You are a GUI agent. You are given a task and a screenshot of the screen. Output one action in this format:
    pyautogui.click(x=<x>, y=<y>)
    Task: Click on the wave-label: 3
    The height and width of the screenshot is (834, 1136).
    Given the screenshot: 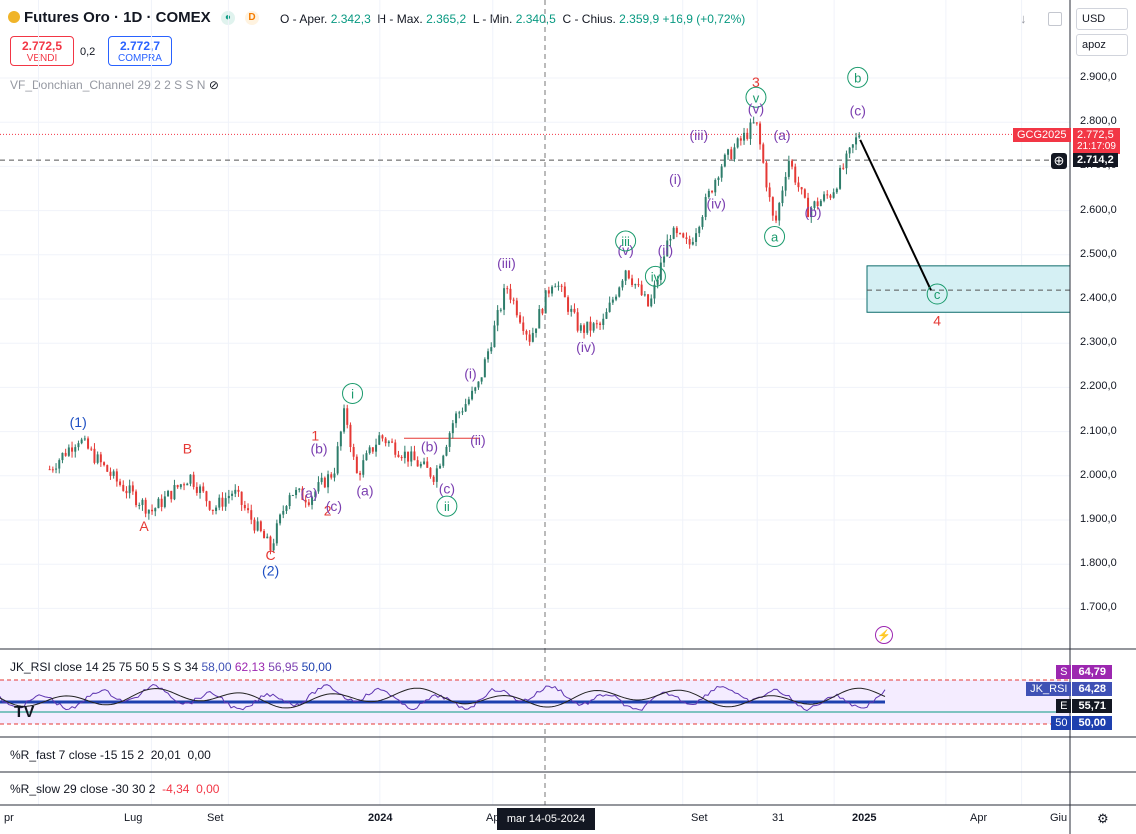 What is the action you would take?
    pyautogui.click(x=756, y=82)
    